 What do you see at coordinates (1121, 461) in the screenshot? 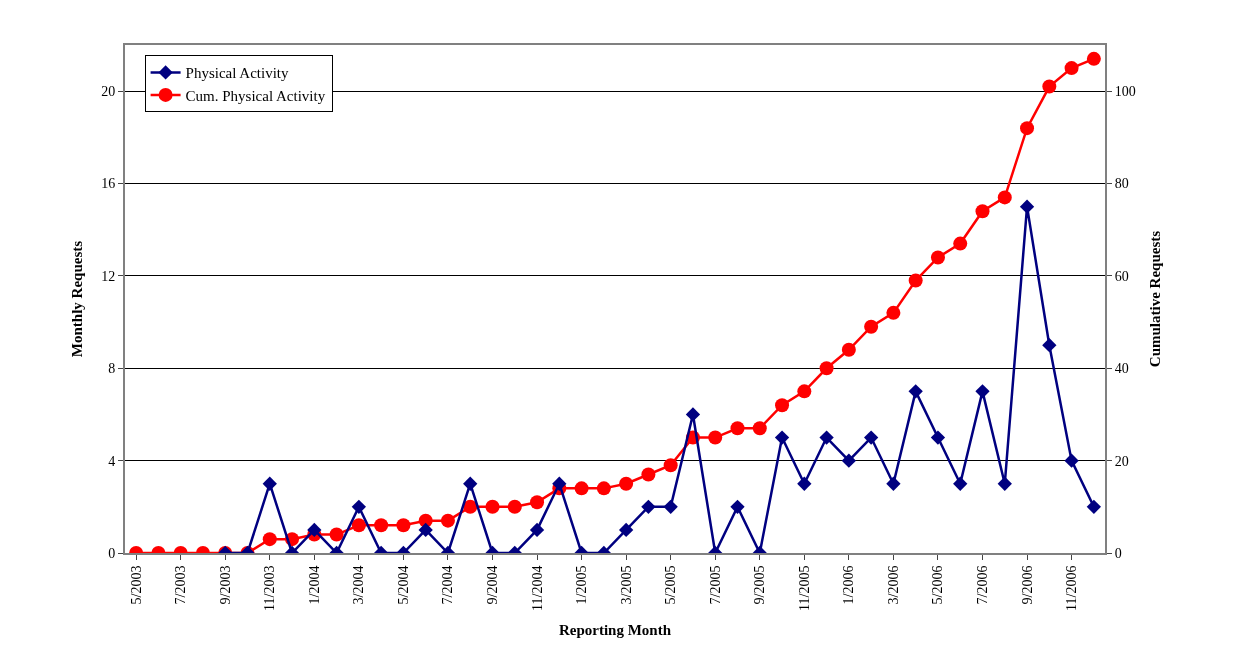
I see `y2-tick-label: 20` at bounding box center [1121, 461].